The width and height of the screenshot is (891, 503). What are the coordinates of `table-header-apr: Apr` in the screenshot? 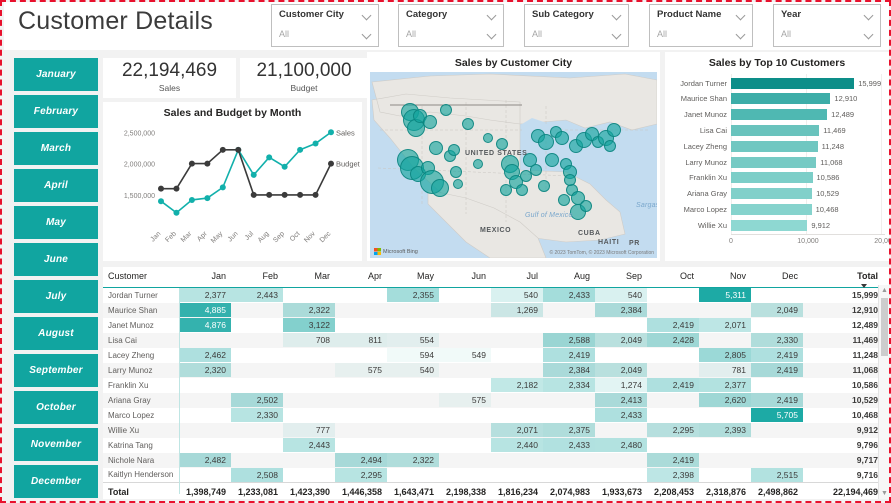 It's located at (361, 277).